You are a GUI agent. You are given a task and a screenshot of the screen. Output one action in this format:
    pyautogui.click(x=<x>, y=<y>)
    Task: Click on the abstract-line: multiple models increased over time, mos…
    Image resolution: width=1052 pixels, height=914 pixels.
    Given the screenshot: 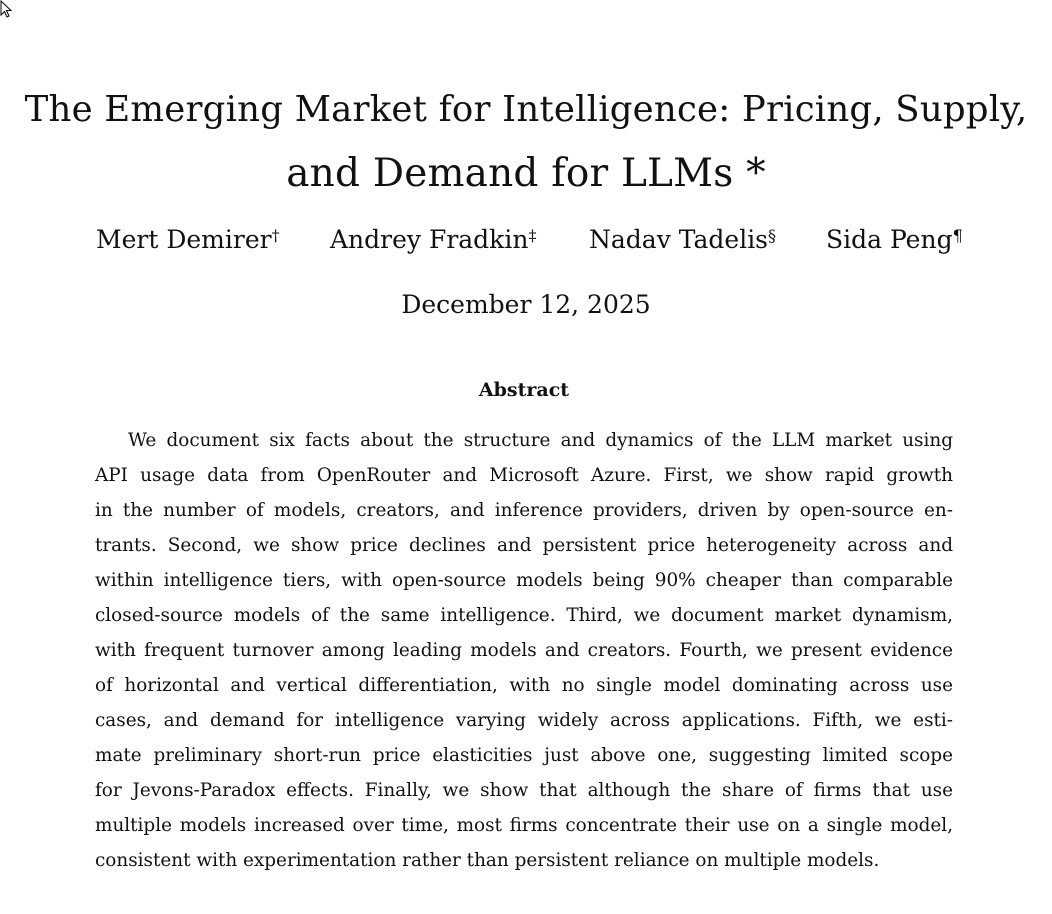 What is the action you would take?
    pyautogui.click(x=524, y=825)
    